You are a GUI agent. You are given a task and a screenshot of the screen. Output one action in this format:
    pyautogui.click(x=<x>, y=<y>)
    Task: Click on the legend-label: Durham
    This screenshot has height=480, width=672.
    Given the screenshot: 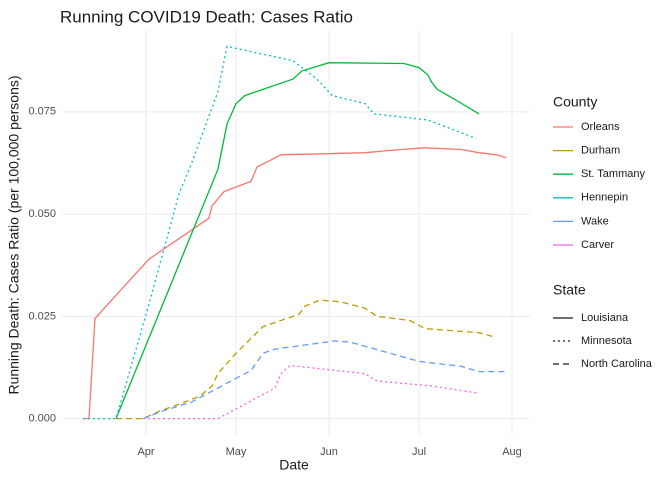 What is the action you would take?
    pyautogui.click(x=600, y=151)
    